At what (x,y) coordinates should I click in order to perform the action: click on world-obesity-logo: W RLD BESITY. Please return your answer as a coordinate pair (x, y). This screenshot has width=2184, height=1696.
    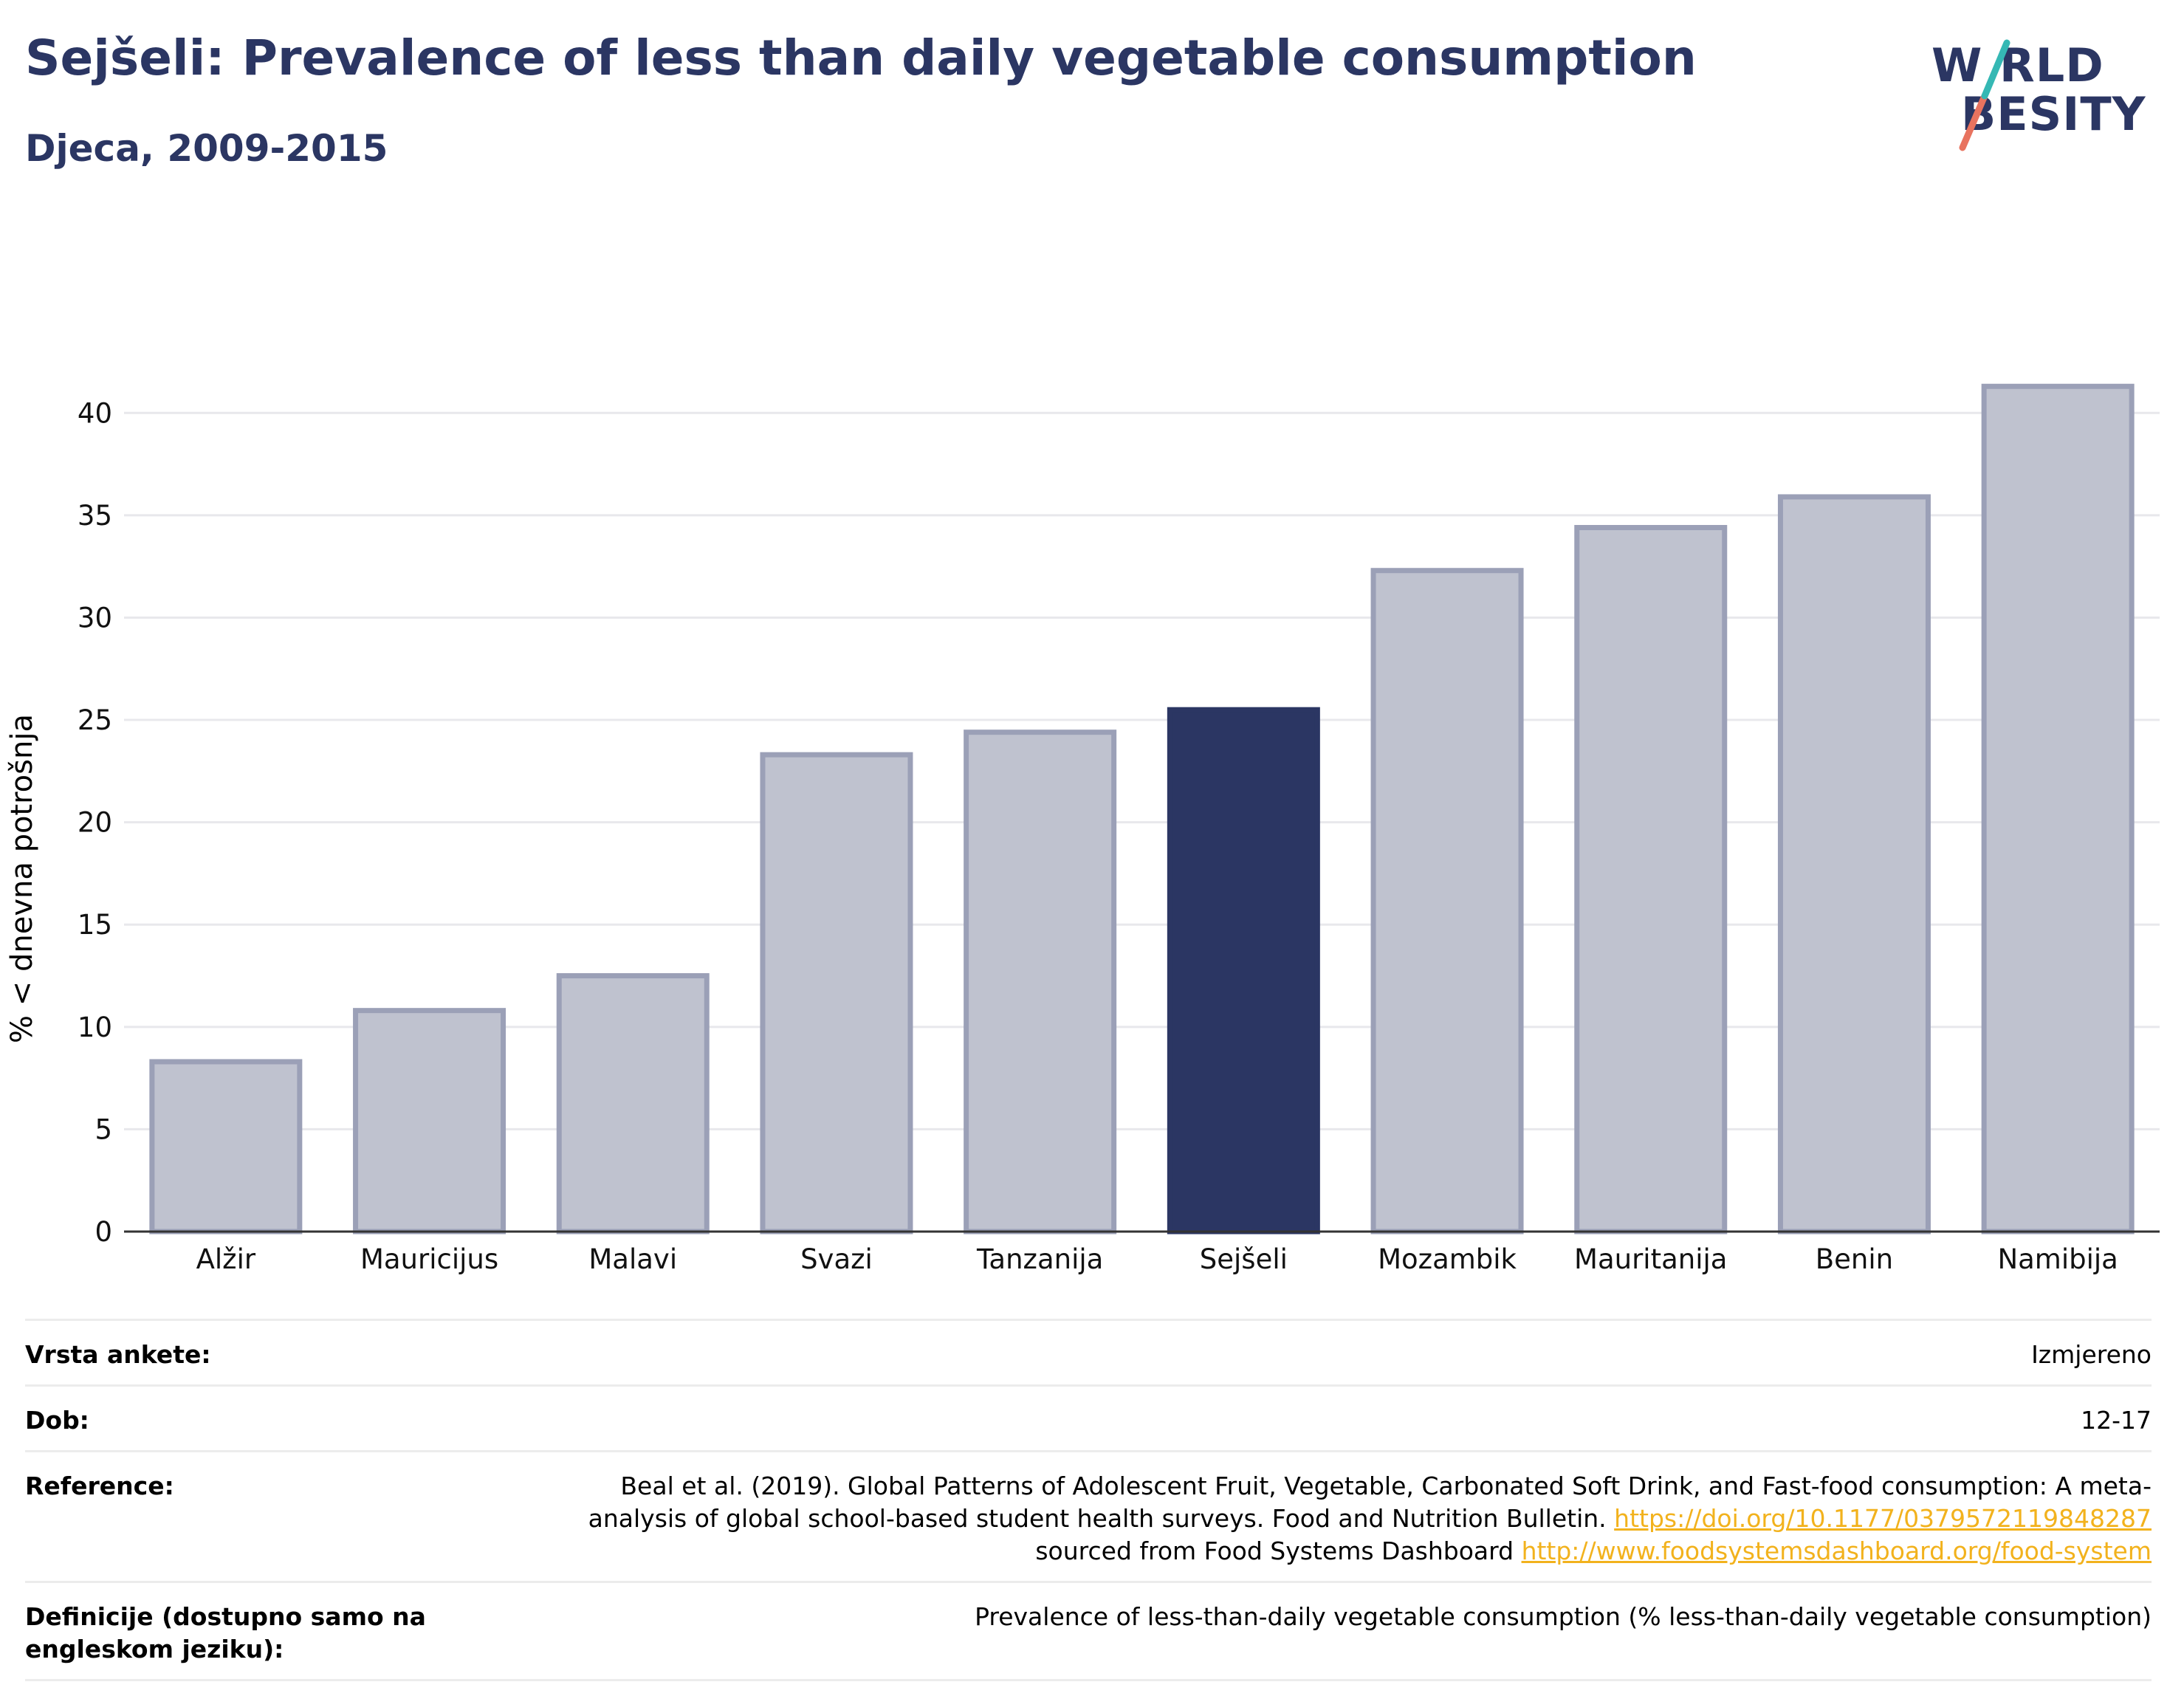
    Looking at the image, I should click on (2046, 88).